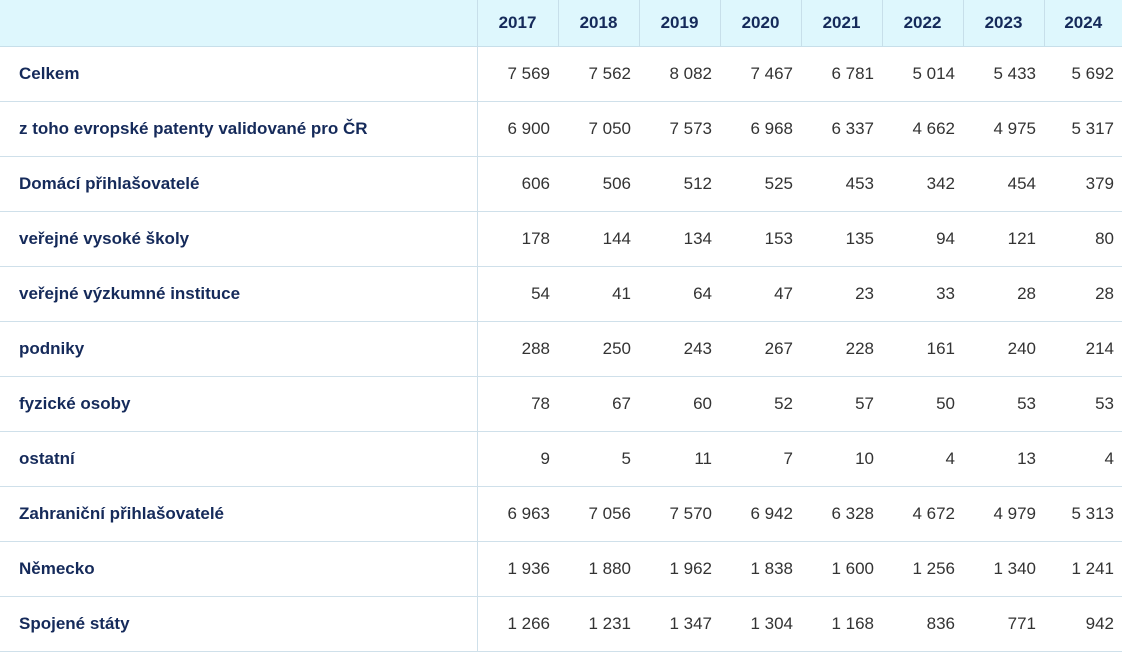 The width and height of the screenshot is (1122, 652). I want to click on header-corner-cell, so click(238, 23).